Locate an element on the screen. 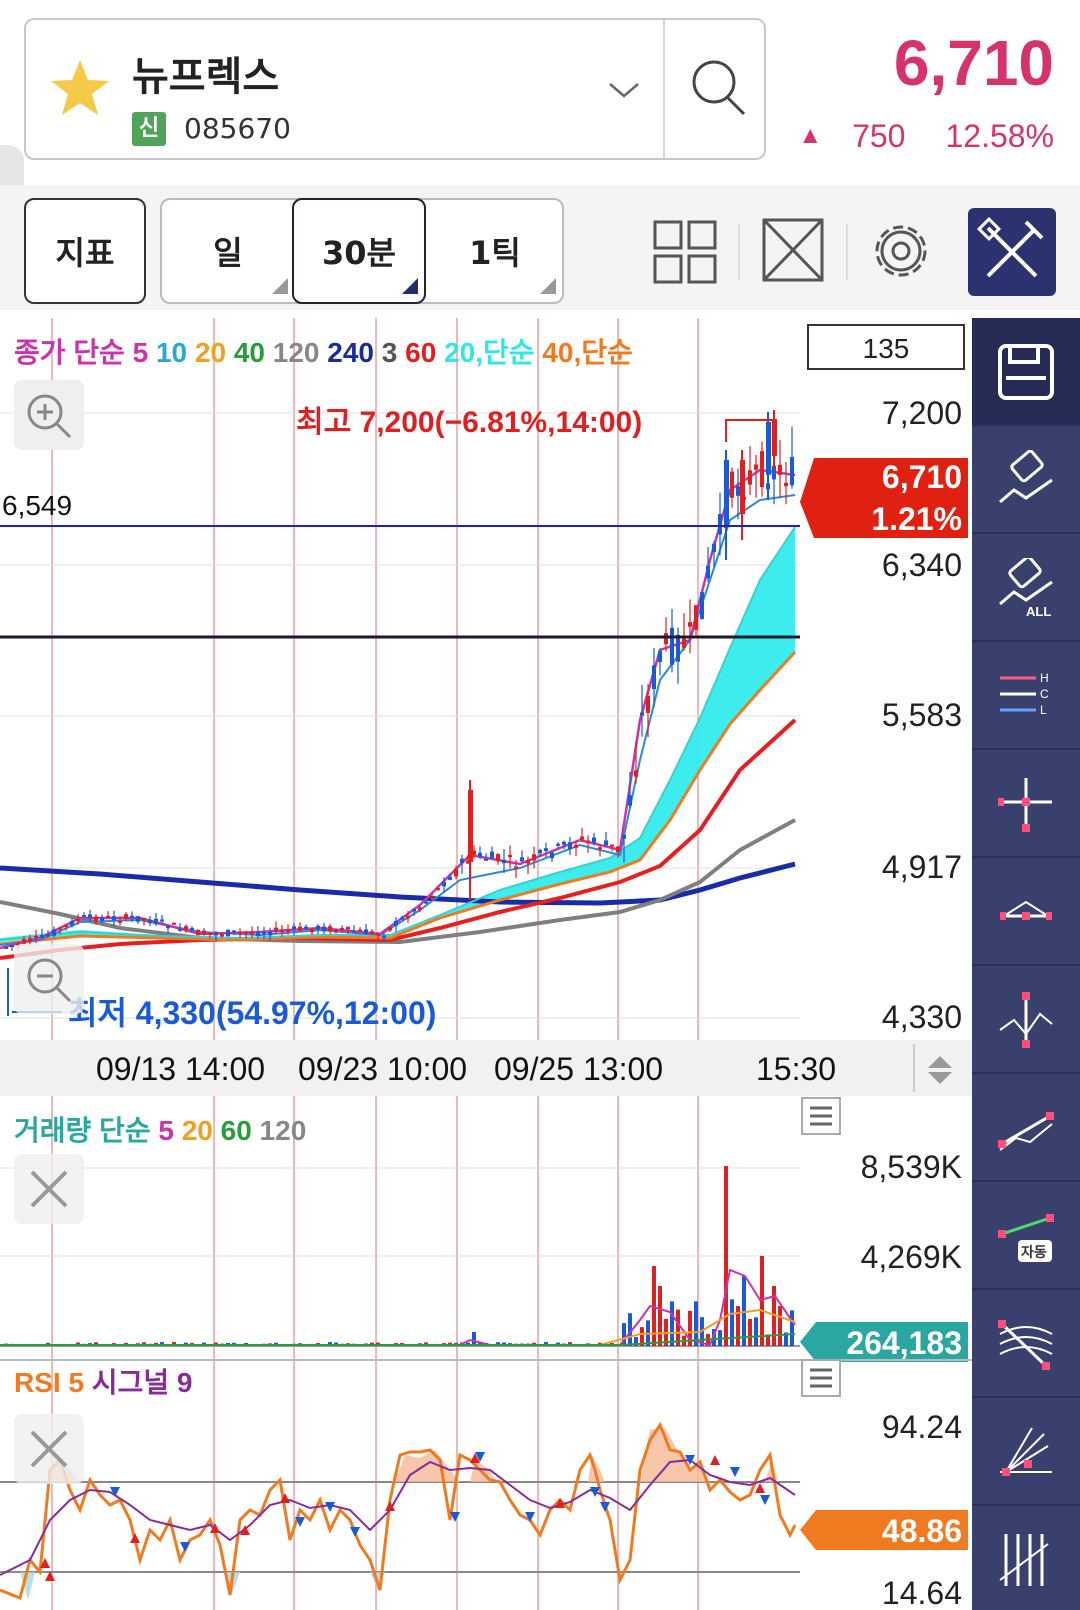 Image resolution: width=1080 pixels, height=1610 pixels. drawing-tools-button is located at coordinates (1012, 252).